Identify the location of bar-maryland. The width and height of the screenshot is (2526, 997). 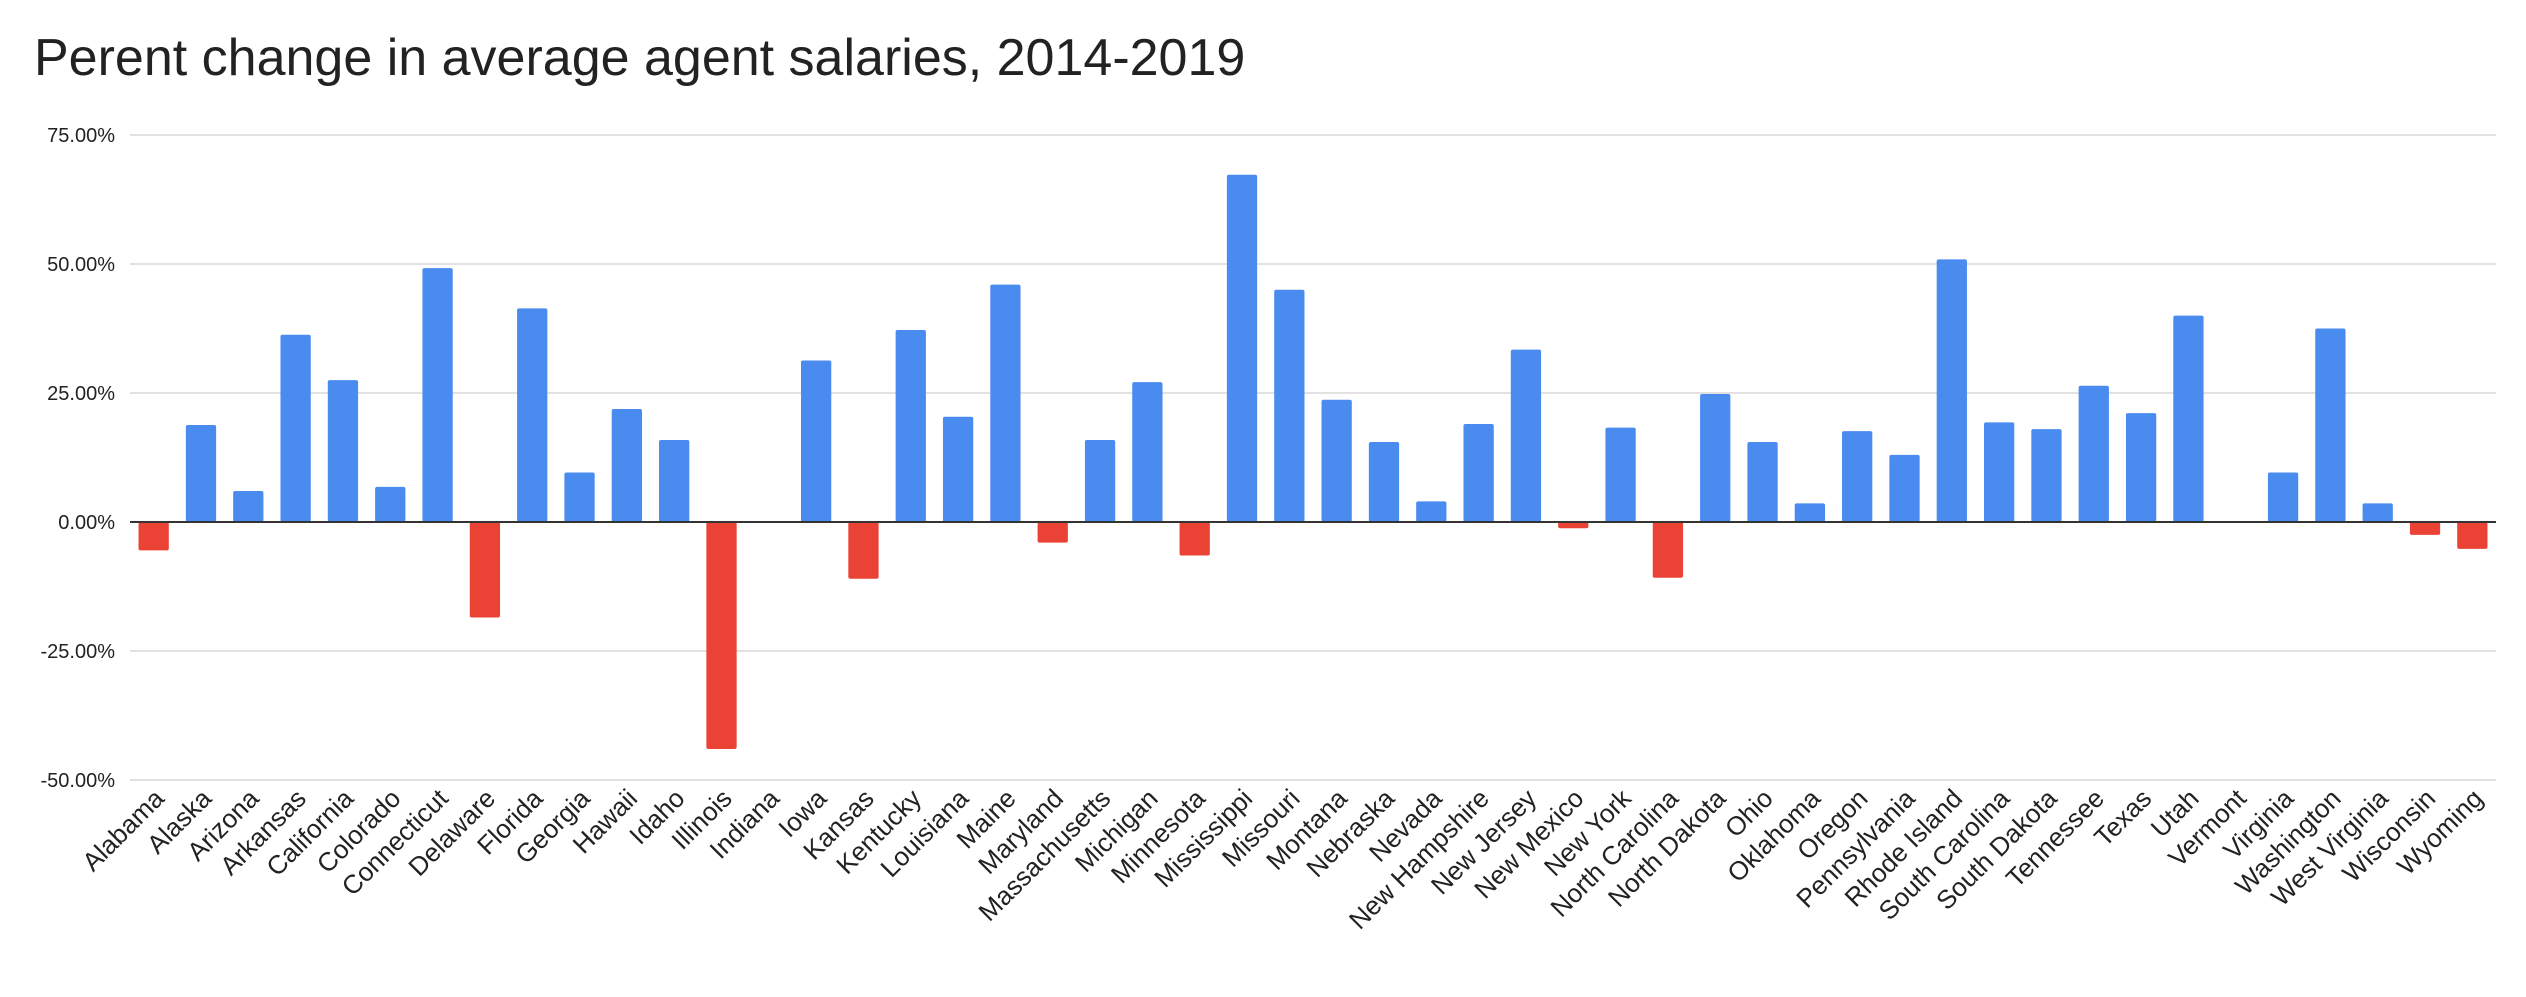
(1052, 532).